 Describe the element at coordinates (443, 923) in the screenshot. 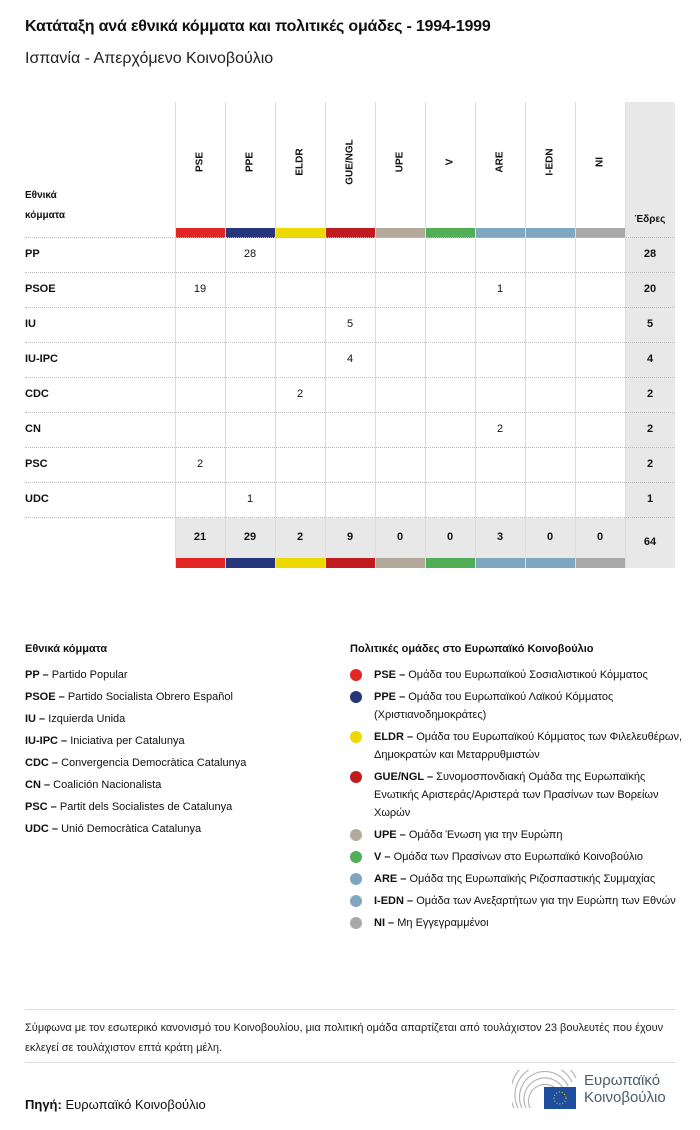

I see `group-full-name: Μη Εγγεγραμμένοι` at that location.